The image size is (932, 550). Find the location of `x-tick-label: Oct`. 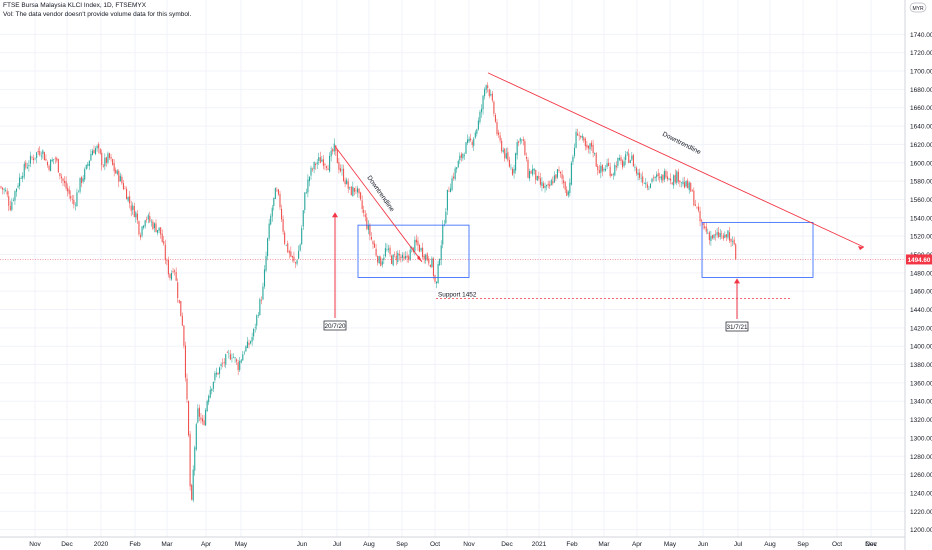

x-tick-label: Oct is located at coordinates (837, 544).